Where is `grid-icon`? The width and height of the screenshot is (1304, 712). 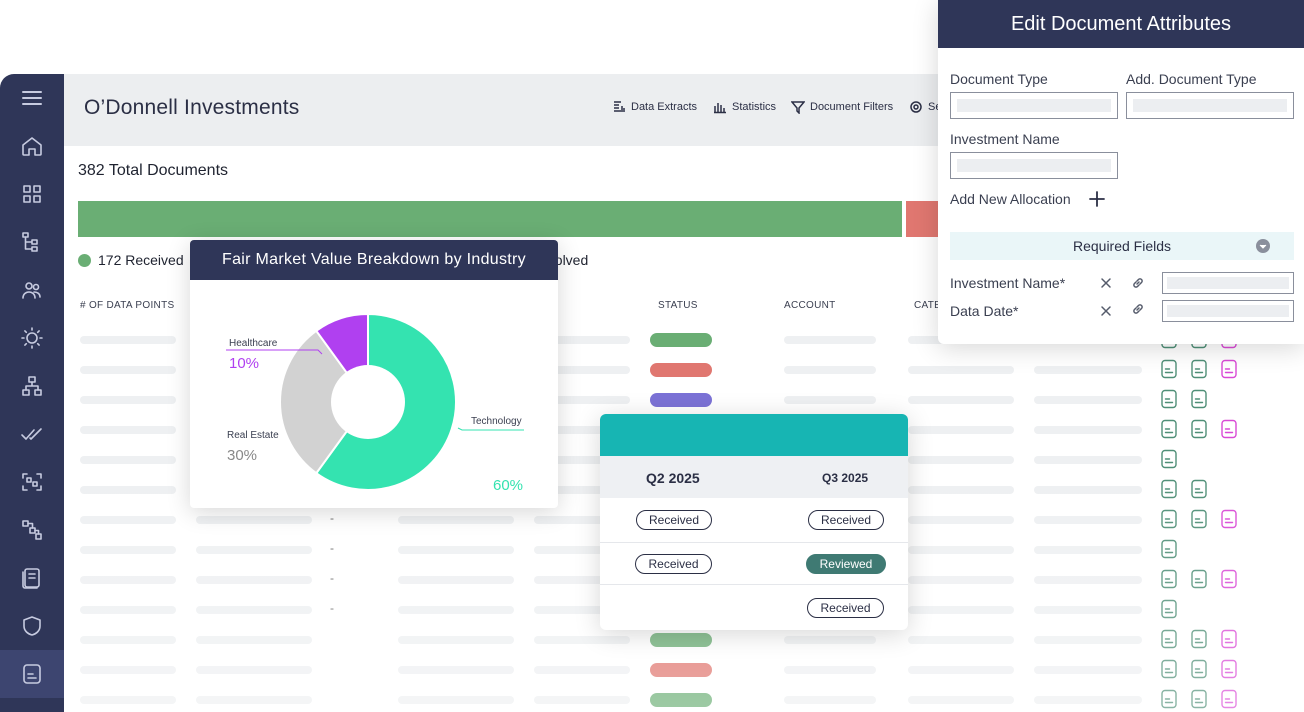 grid-icon is located at coordinates (32, 194).